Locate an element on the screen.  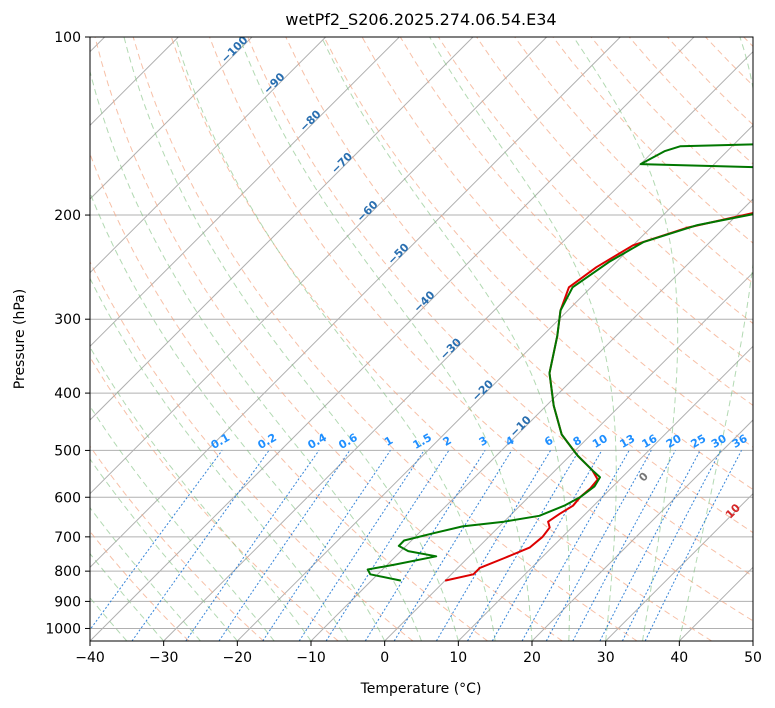
y-tick-label: 400 is located at coordinates (67, 394).